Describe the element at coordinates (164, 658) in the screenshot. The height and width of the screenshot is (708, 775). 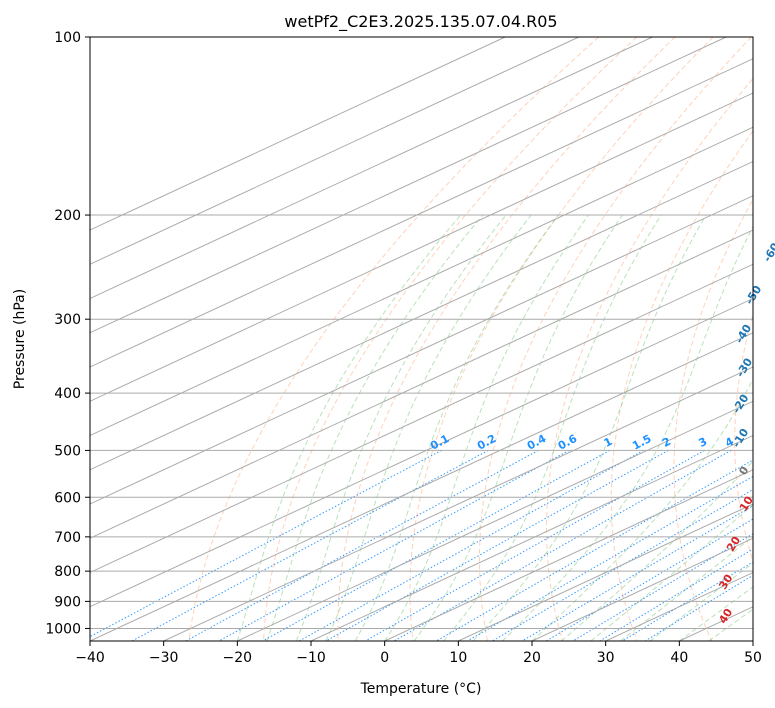
I see `x-tick-label: −30` at that location.